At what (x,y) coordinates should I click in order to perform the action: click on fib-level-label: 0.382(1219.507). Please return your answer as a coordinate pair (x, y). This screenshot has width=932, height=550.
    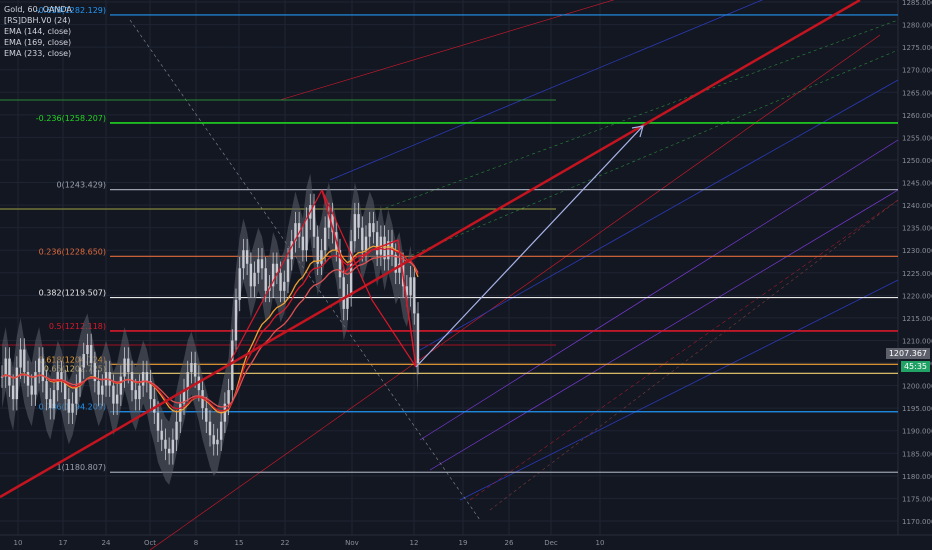
    Looking at the image, I should click on (72, 293).